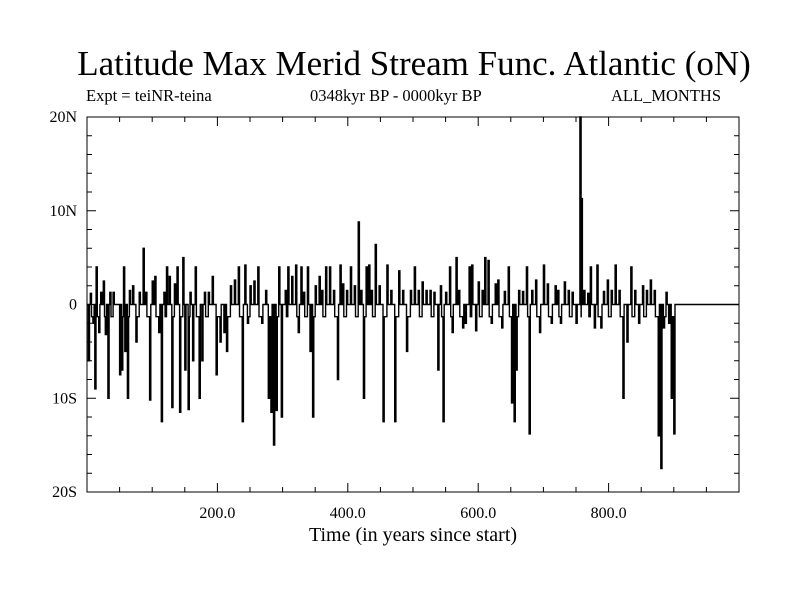 This screenshot has height=600, width=800. Describe the element at coordinates (217, 513) in the screenshot. I see `x-tick-label: 200.0` at that location.